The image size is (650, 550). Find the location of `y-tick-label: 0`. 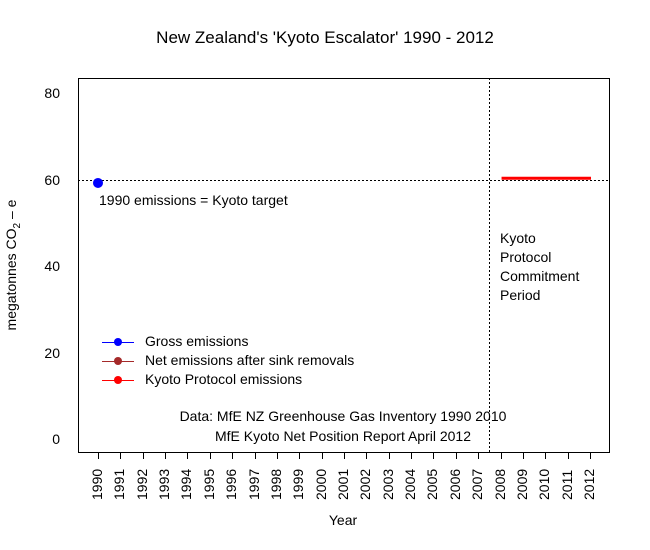

y-tick-label: 0 is located at coordinates (56, 439).